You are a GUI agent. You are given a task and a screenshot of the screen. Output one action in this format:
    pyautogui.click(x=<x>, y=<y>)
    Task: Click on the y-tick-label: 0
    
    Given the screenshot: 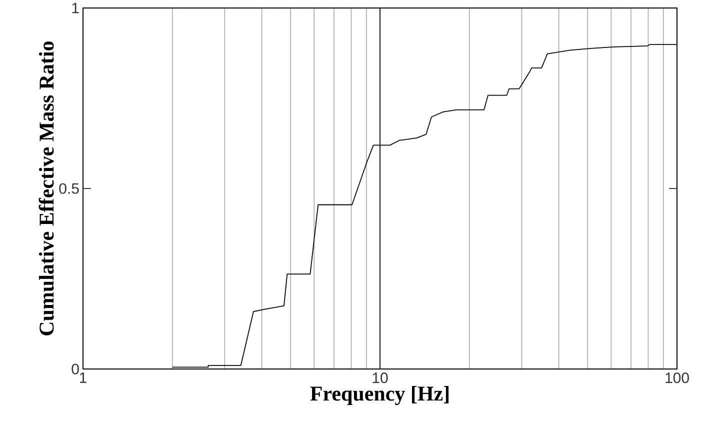 What is the action you would take?
    pyautogui.click(x=75, y=369)
    